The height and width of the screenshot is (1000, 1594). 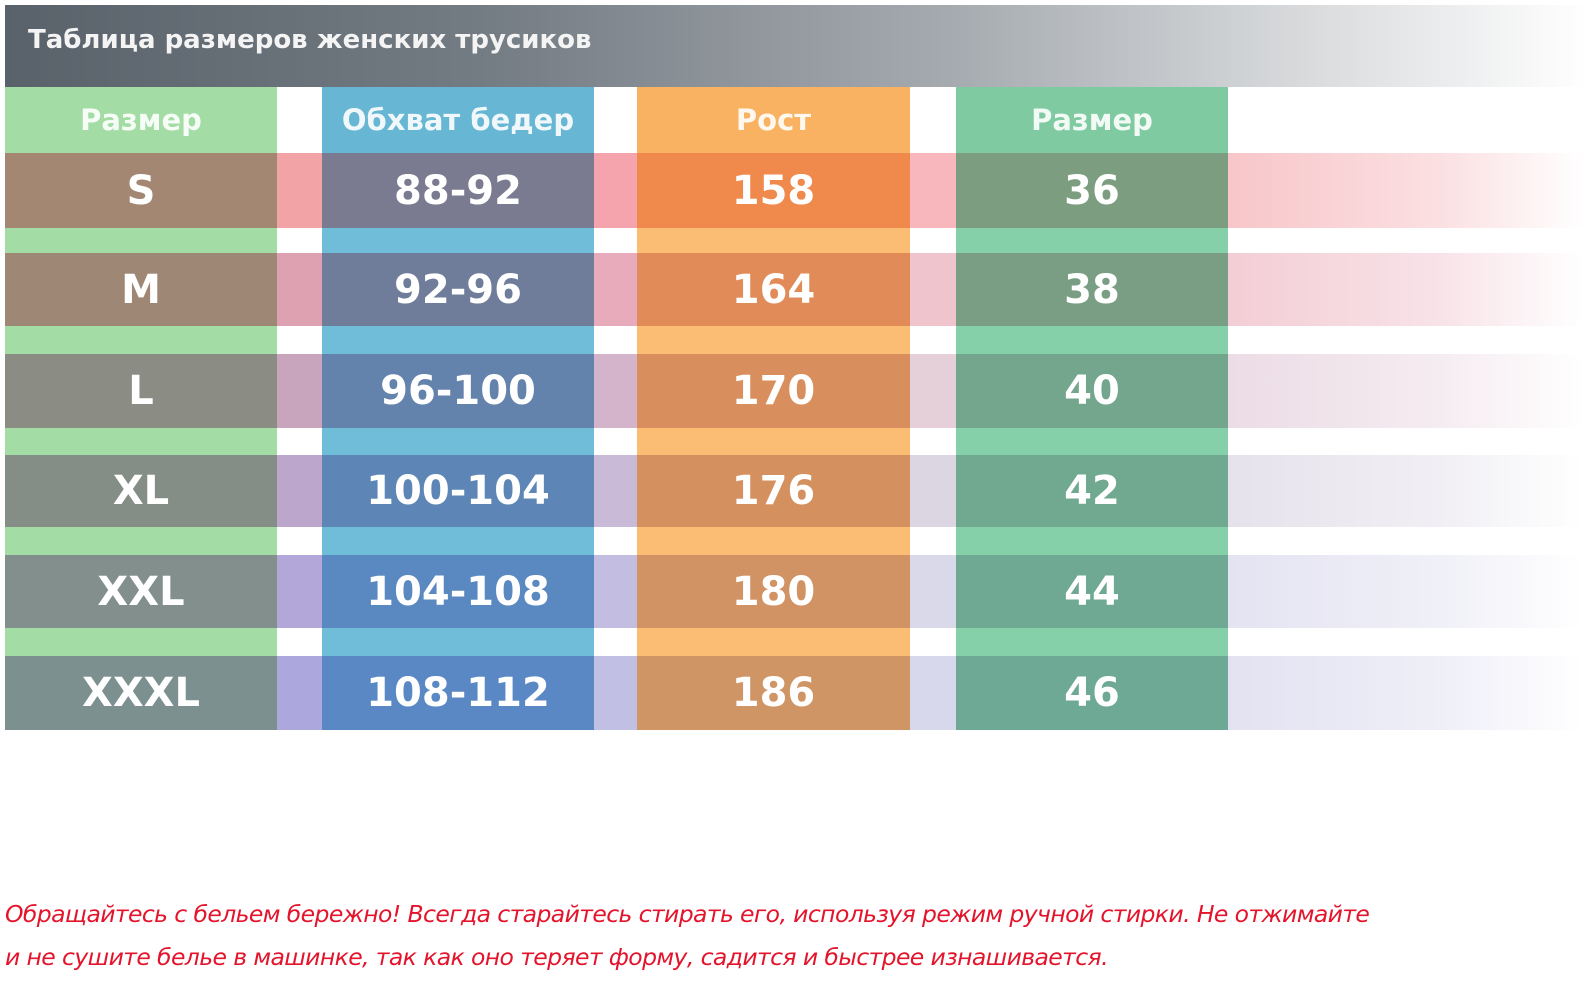 What do you see at coordinates (458, 693) in the screenshot?
I see `cell-hips: 108-112` at bounding box center [458, 693].